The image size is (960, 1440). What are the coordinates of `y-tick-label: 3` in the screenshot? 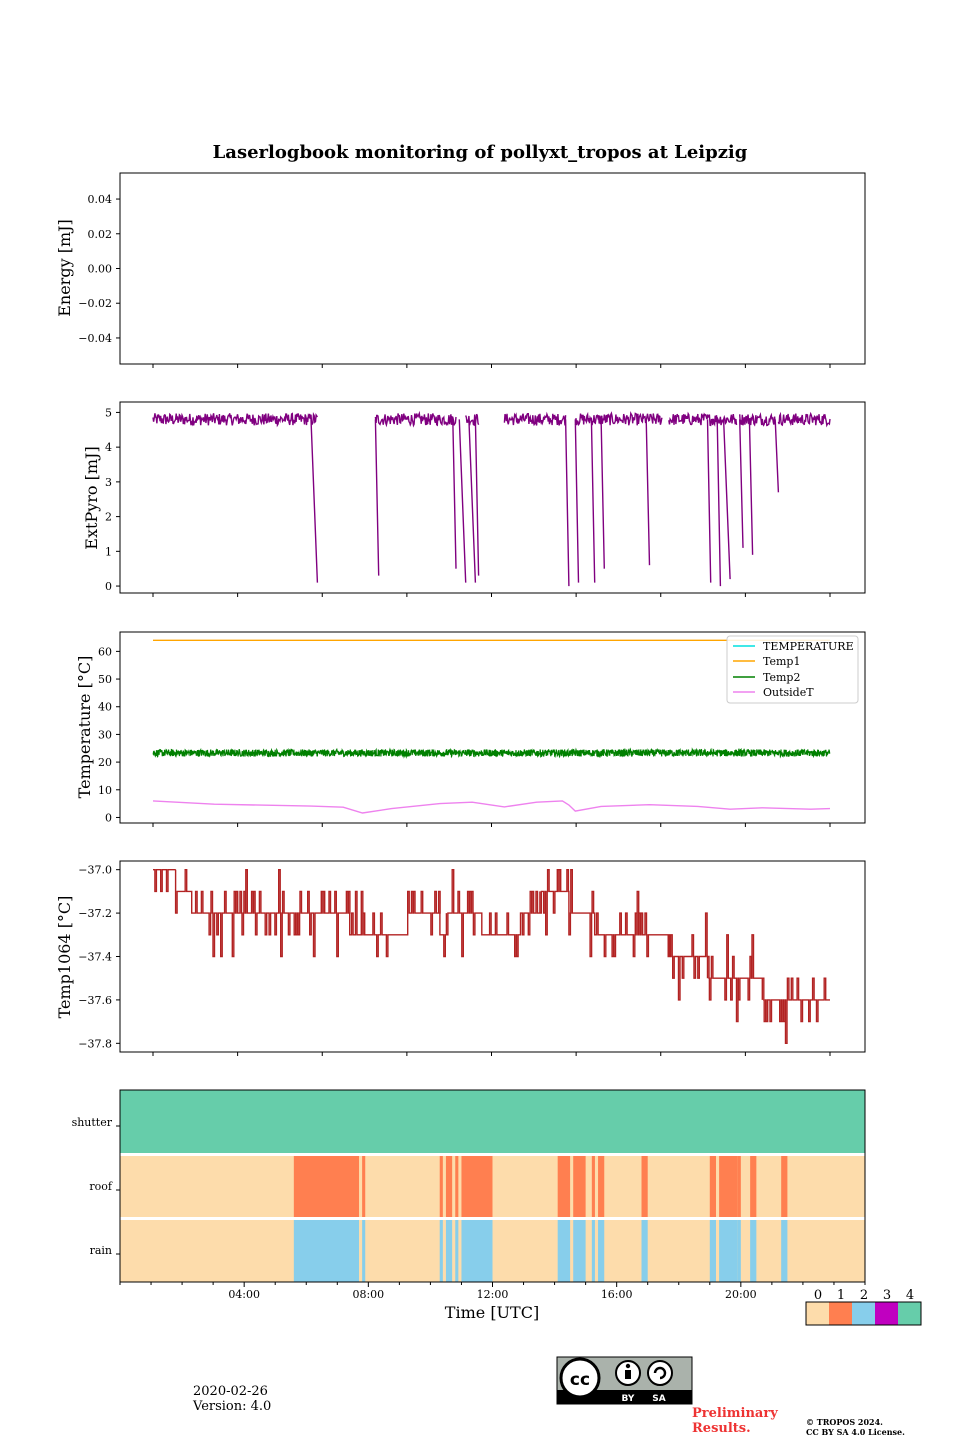 It's located at (108, 482).